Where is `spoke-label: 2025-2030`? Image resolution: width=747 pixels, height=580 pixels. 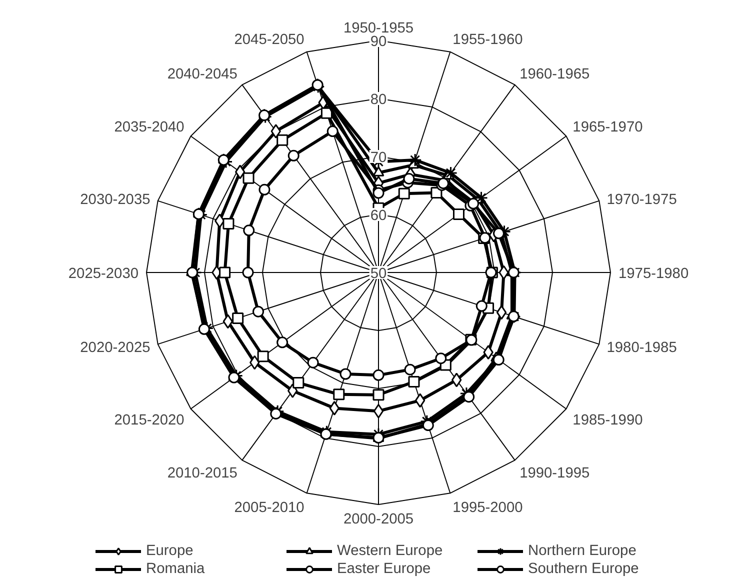 spoke-label: 2025-2030 is located at coordinates (103, 274).